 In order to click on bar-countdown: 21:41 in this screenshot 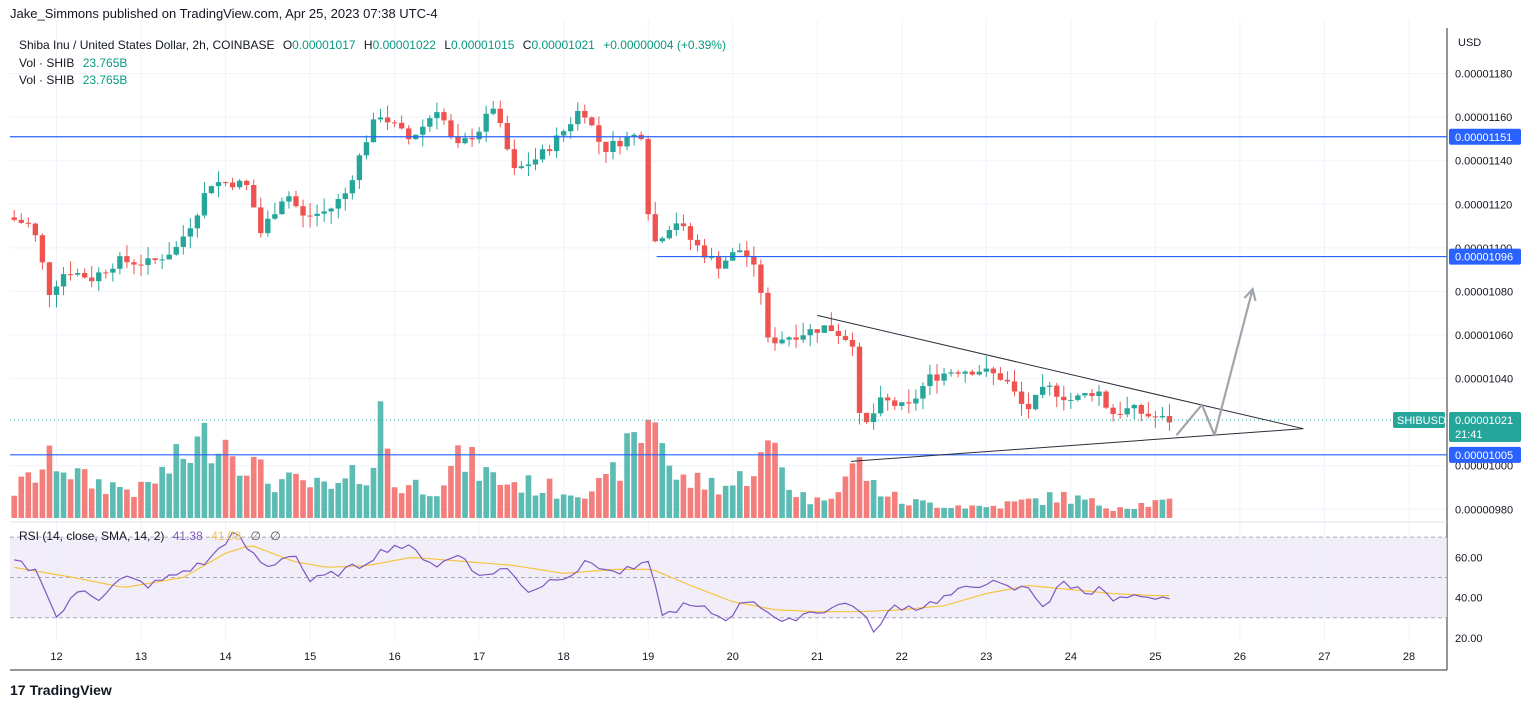, I will do `click(1469, 435)`.